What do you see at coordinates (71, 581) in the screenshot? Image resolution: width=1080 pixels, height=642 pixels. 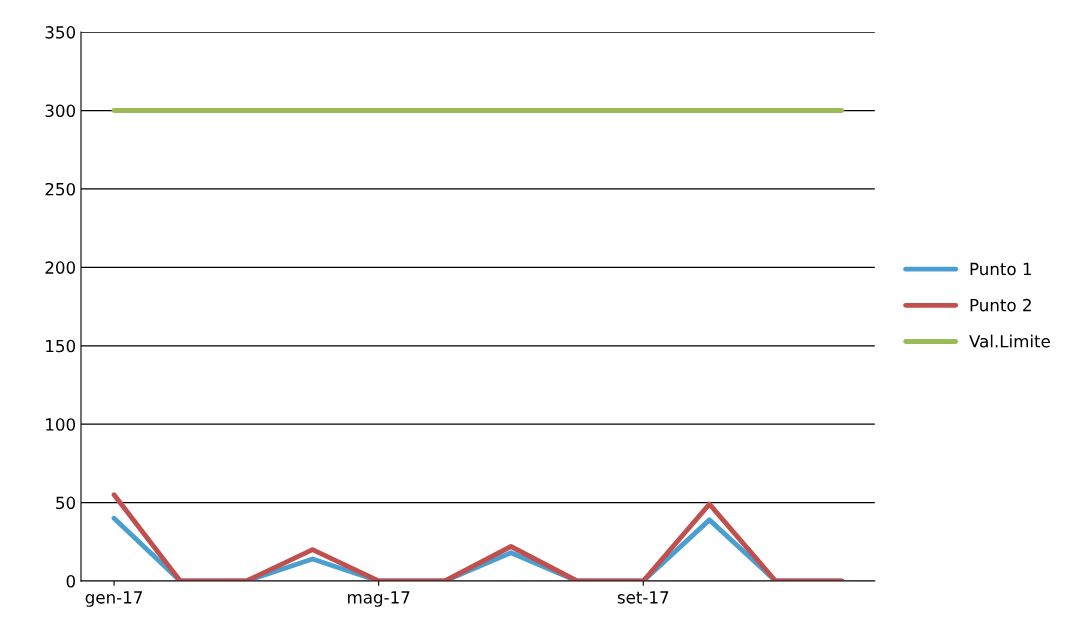 I see `y-tick-label: 0` at bounding box center [71, 581].